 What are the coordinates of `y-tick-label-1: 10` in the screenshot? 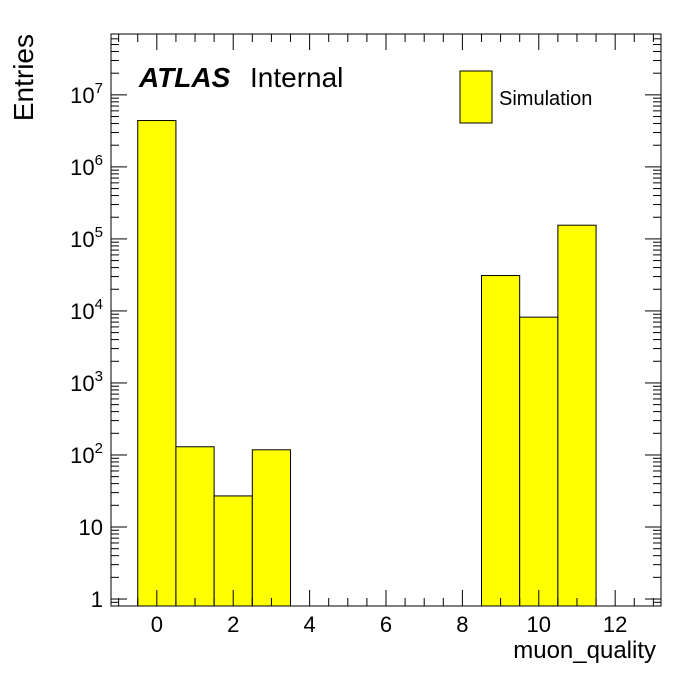 It's located at (91, 527).